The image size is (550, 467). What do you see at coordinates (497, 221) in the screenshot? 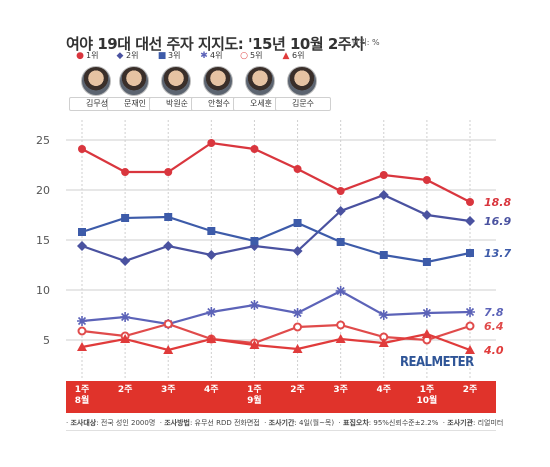
I see `end-value-label: 16.9` at bounding box center [497, 221].